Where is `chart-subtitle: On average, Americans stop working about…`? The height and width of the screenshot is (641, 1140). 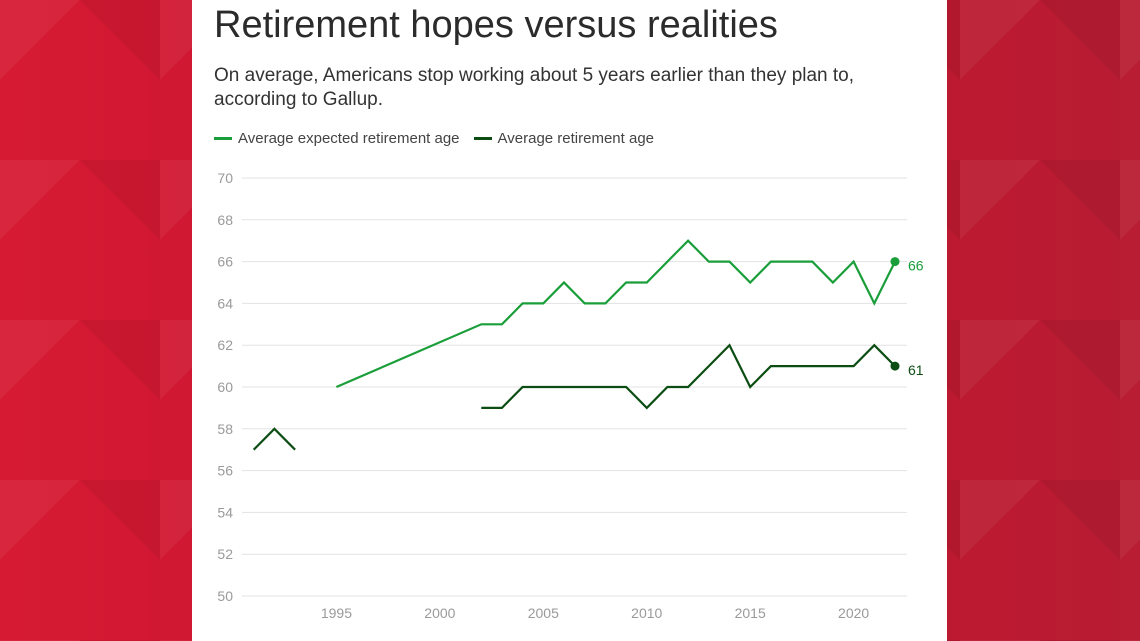
chart-subtitle: On average, Americans stop working about… is located at coordinates (534, 87).